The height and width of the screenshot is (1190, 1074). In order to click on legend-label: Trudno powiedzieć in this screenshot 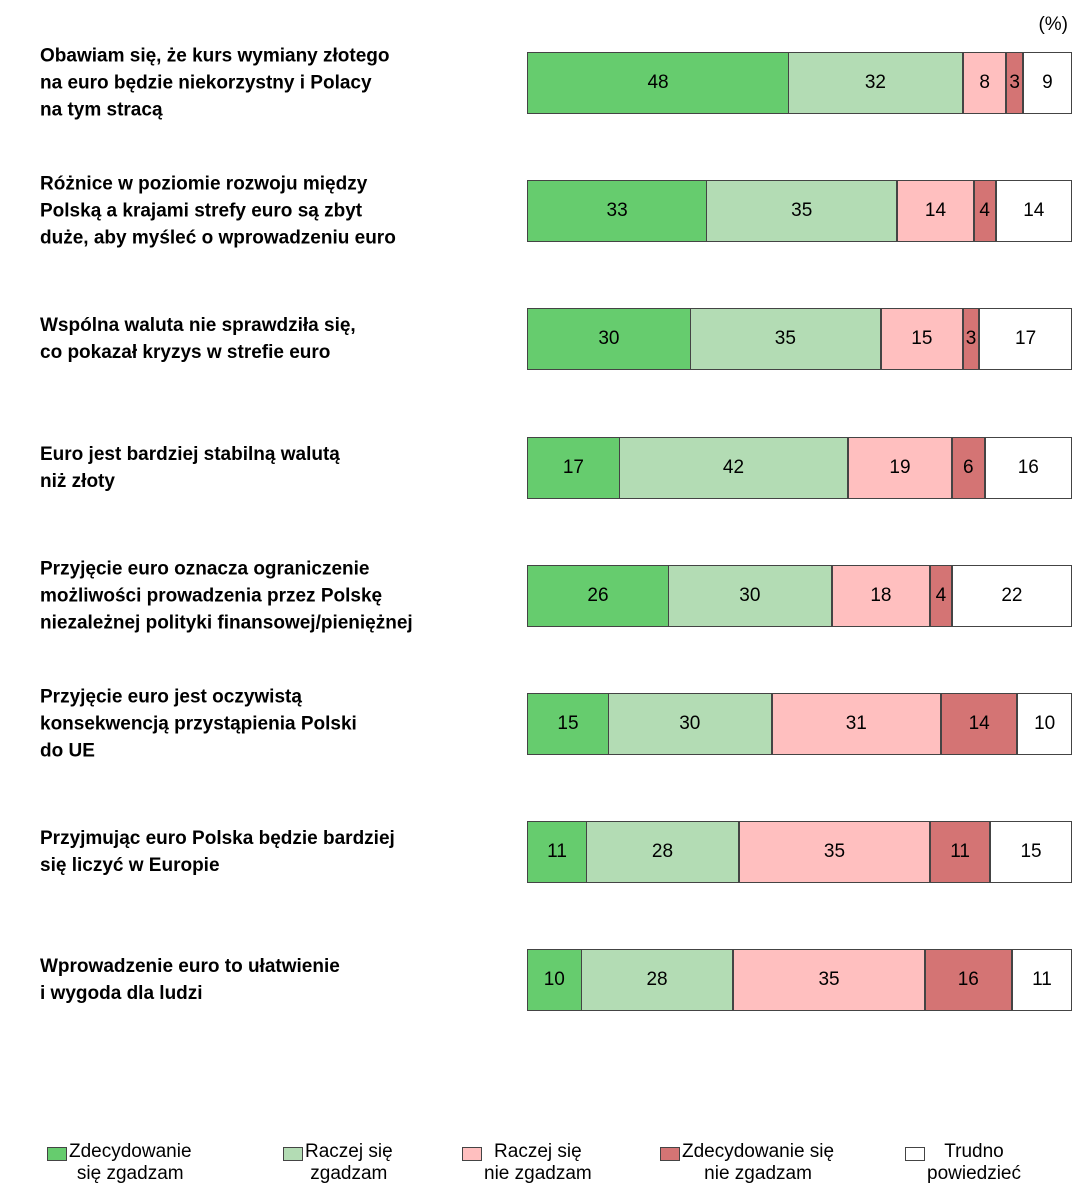, I will do `click(974, 1162)`.